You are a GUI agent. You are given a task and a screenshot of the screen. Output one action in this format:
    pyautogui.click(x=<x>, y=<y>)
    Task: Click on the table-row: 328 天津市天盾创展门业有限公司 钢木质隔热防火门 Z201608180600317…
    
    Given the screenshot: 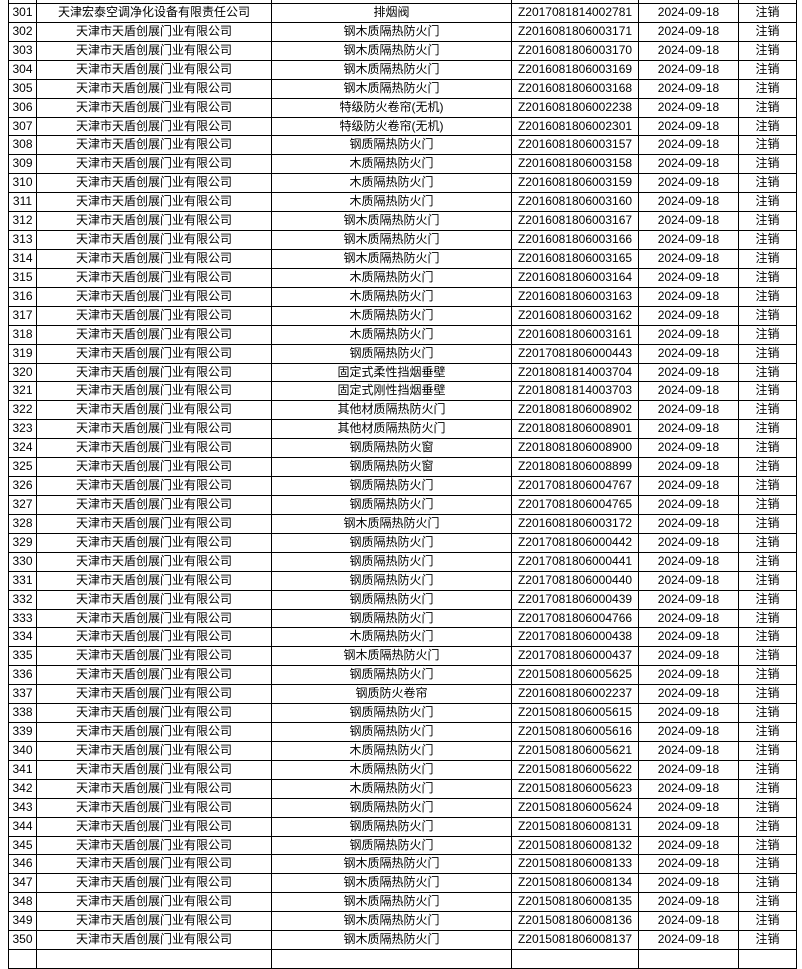 What is the action you would take?
    pyautogui.click(x=402, y=523)
    